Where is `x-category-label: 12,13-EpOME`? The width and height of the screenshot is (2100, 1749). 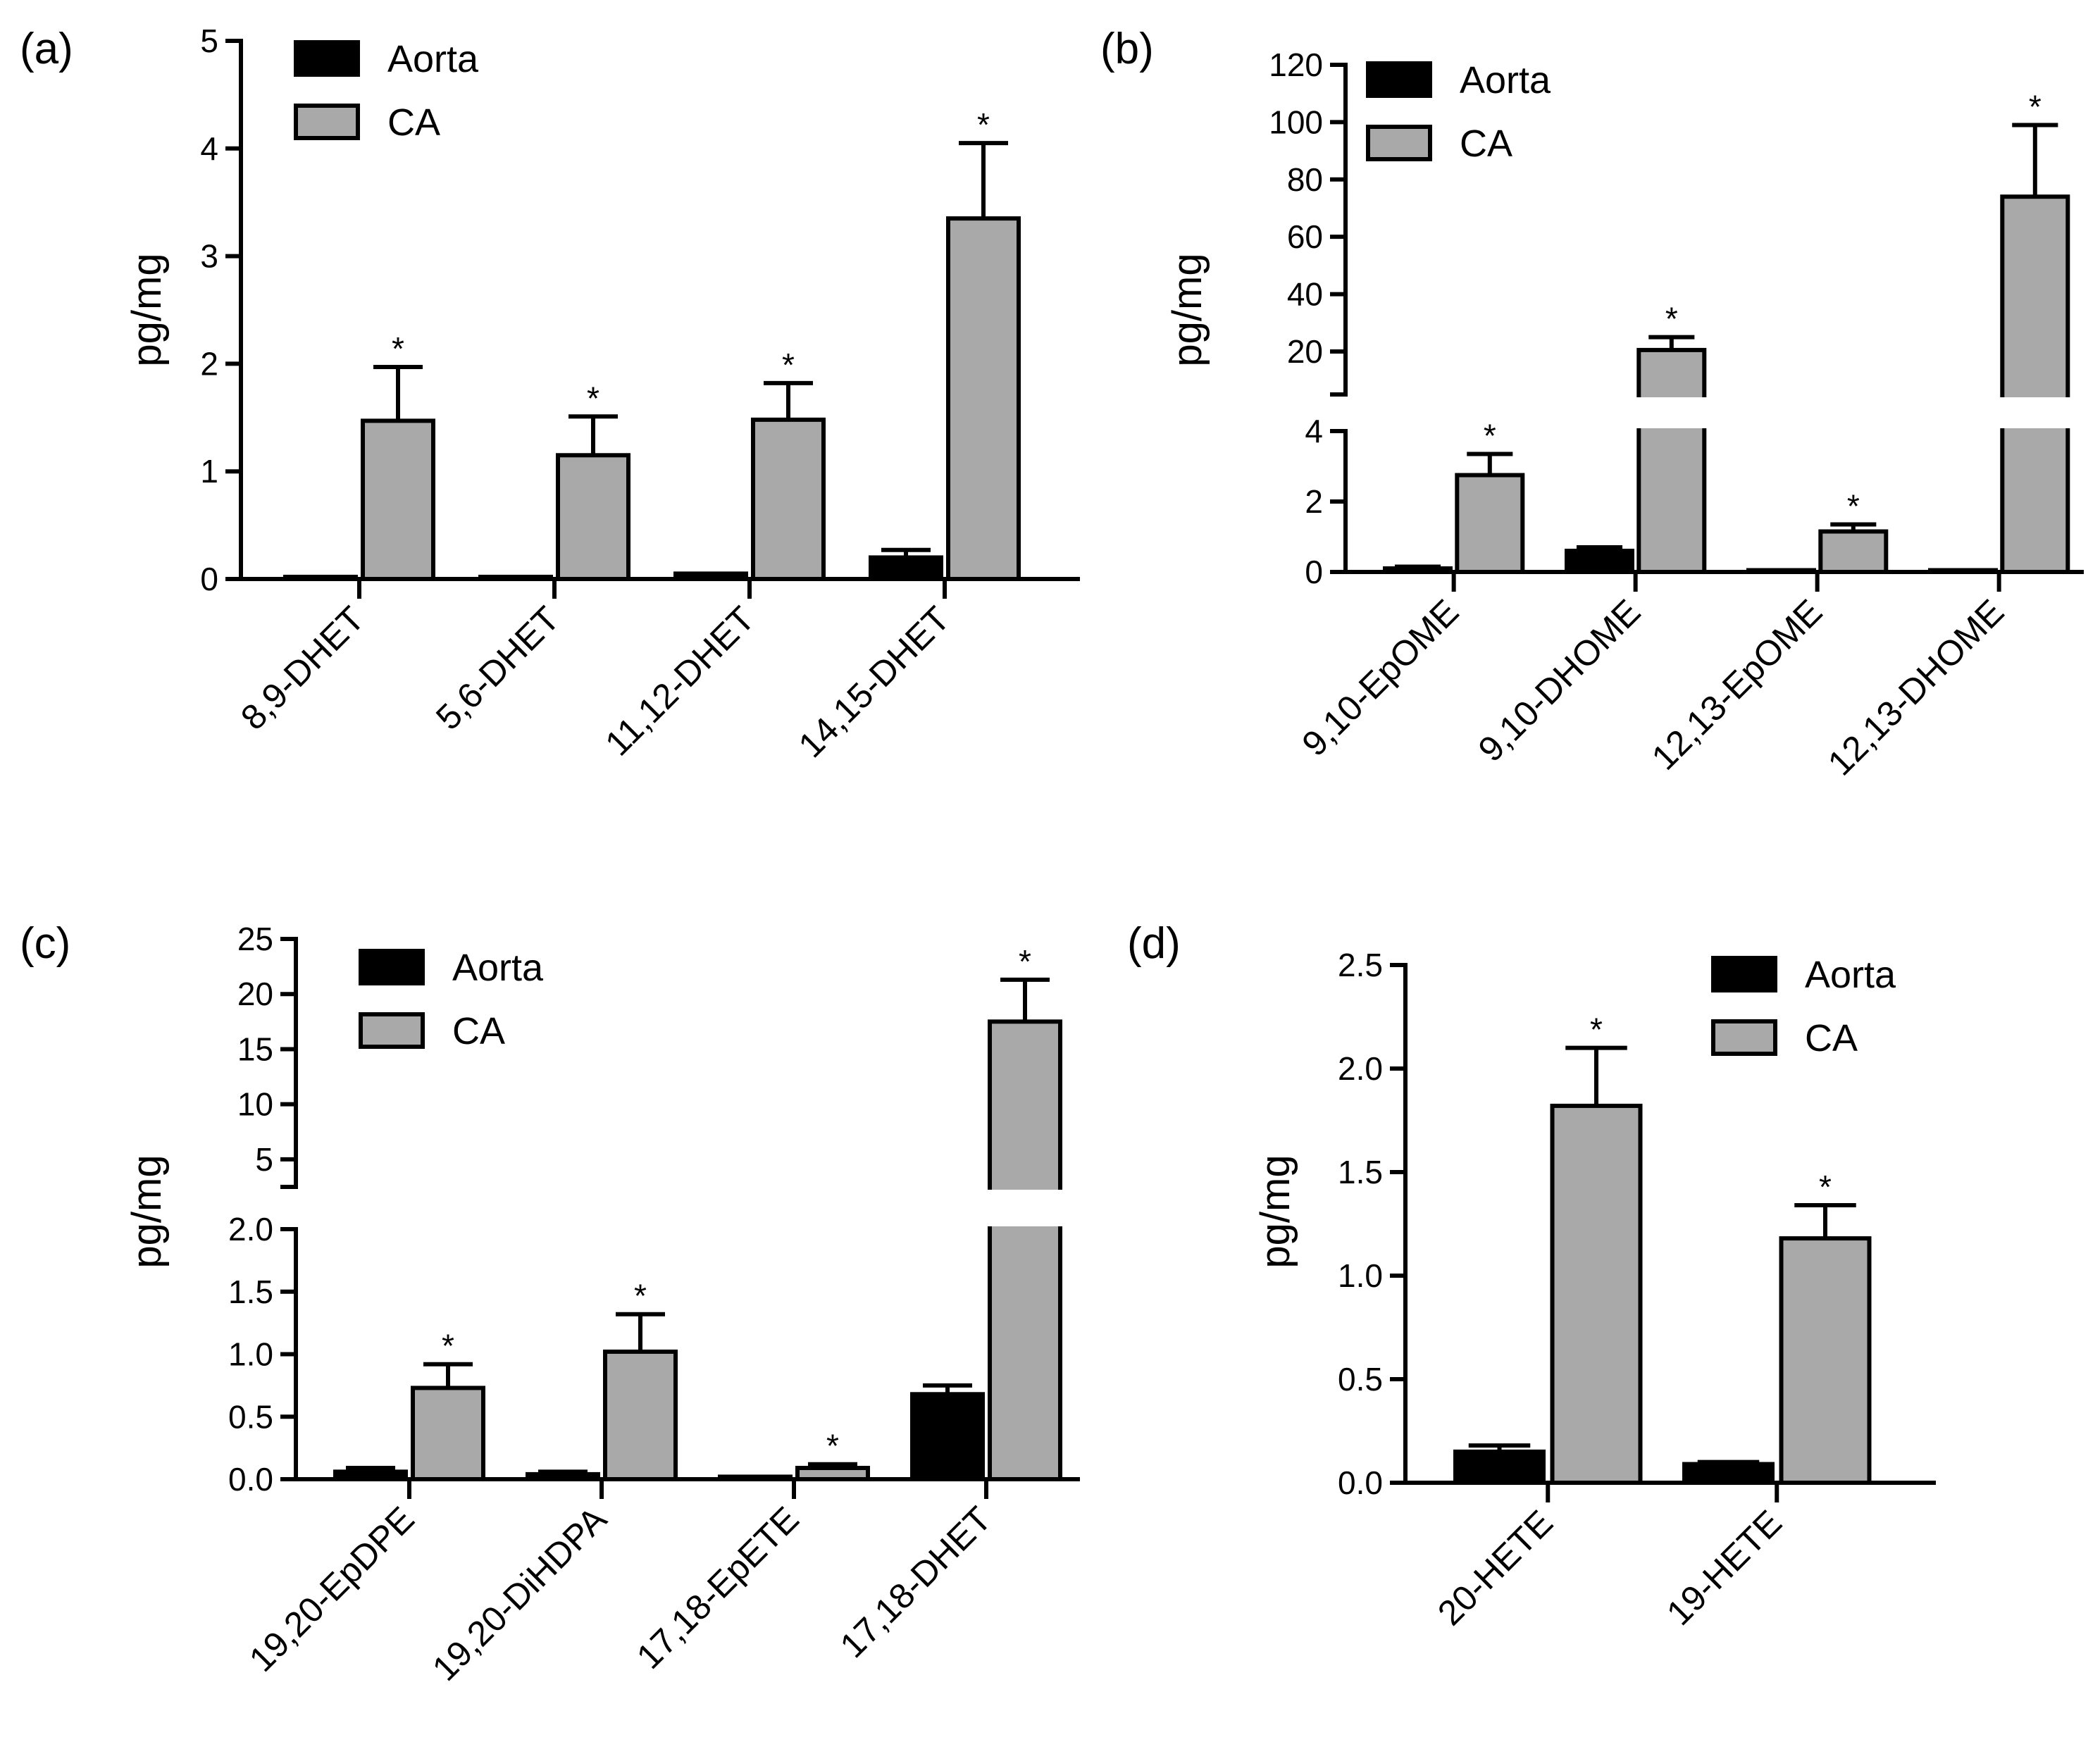 x-category-label: 12,13-EpOME is located at coordinates (1737, 685).